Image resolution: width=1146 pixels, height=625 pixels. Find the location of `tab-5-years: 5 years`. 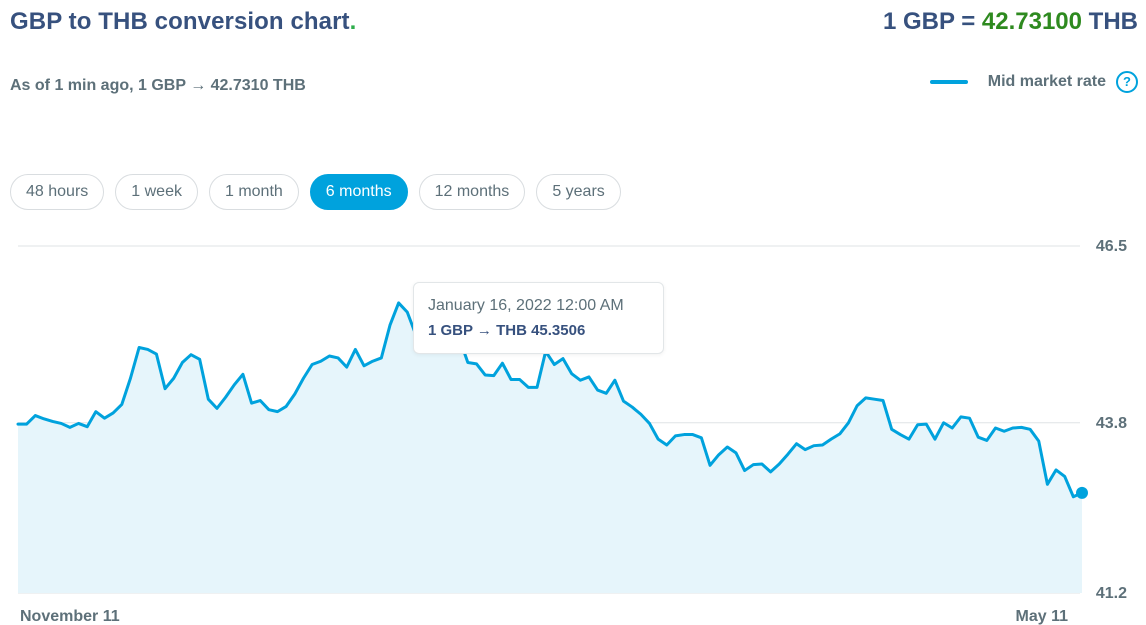

tab-5-years: 5 years is located at coordinates (578, 192).